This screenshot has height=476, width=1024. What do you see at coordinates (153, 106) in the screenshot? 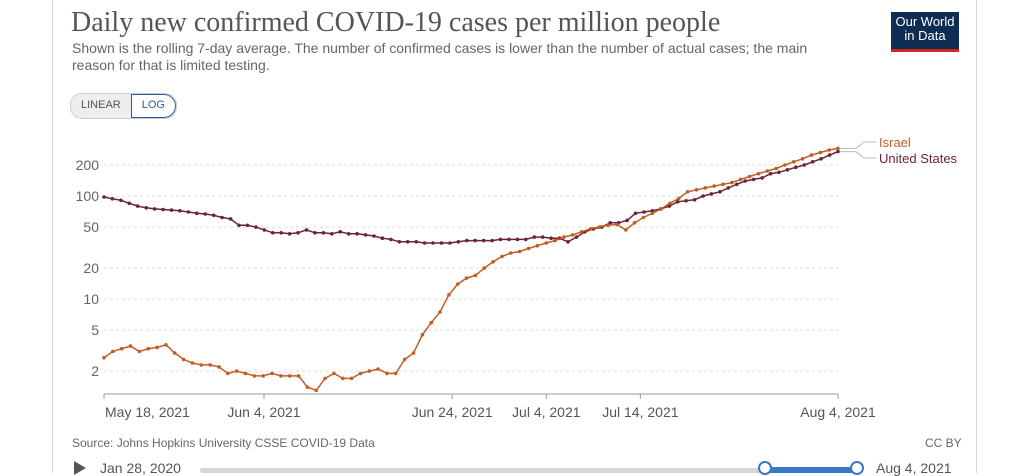
I see `log-scale-button: LOG` at bounding box center [153, 106].